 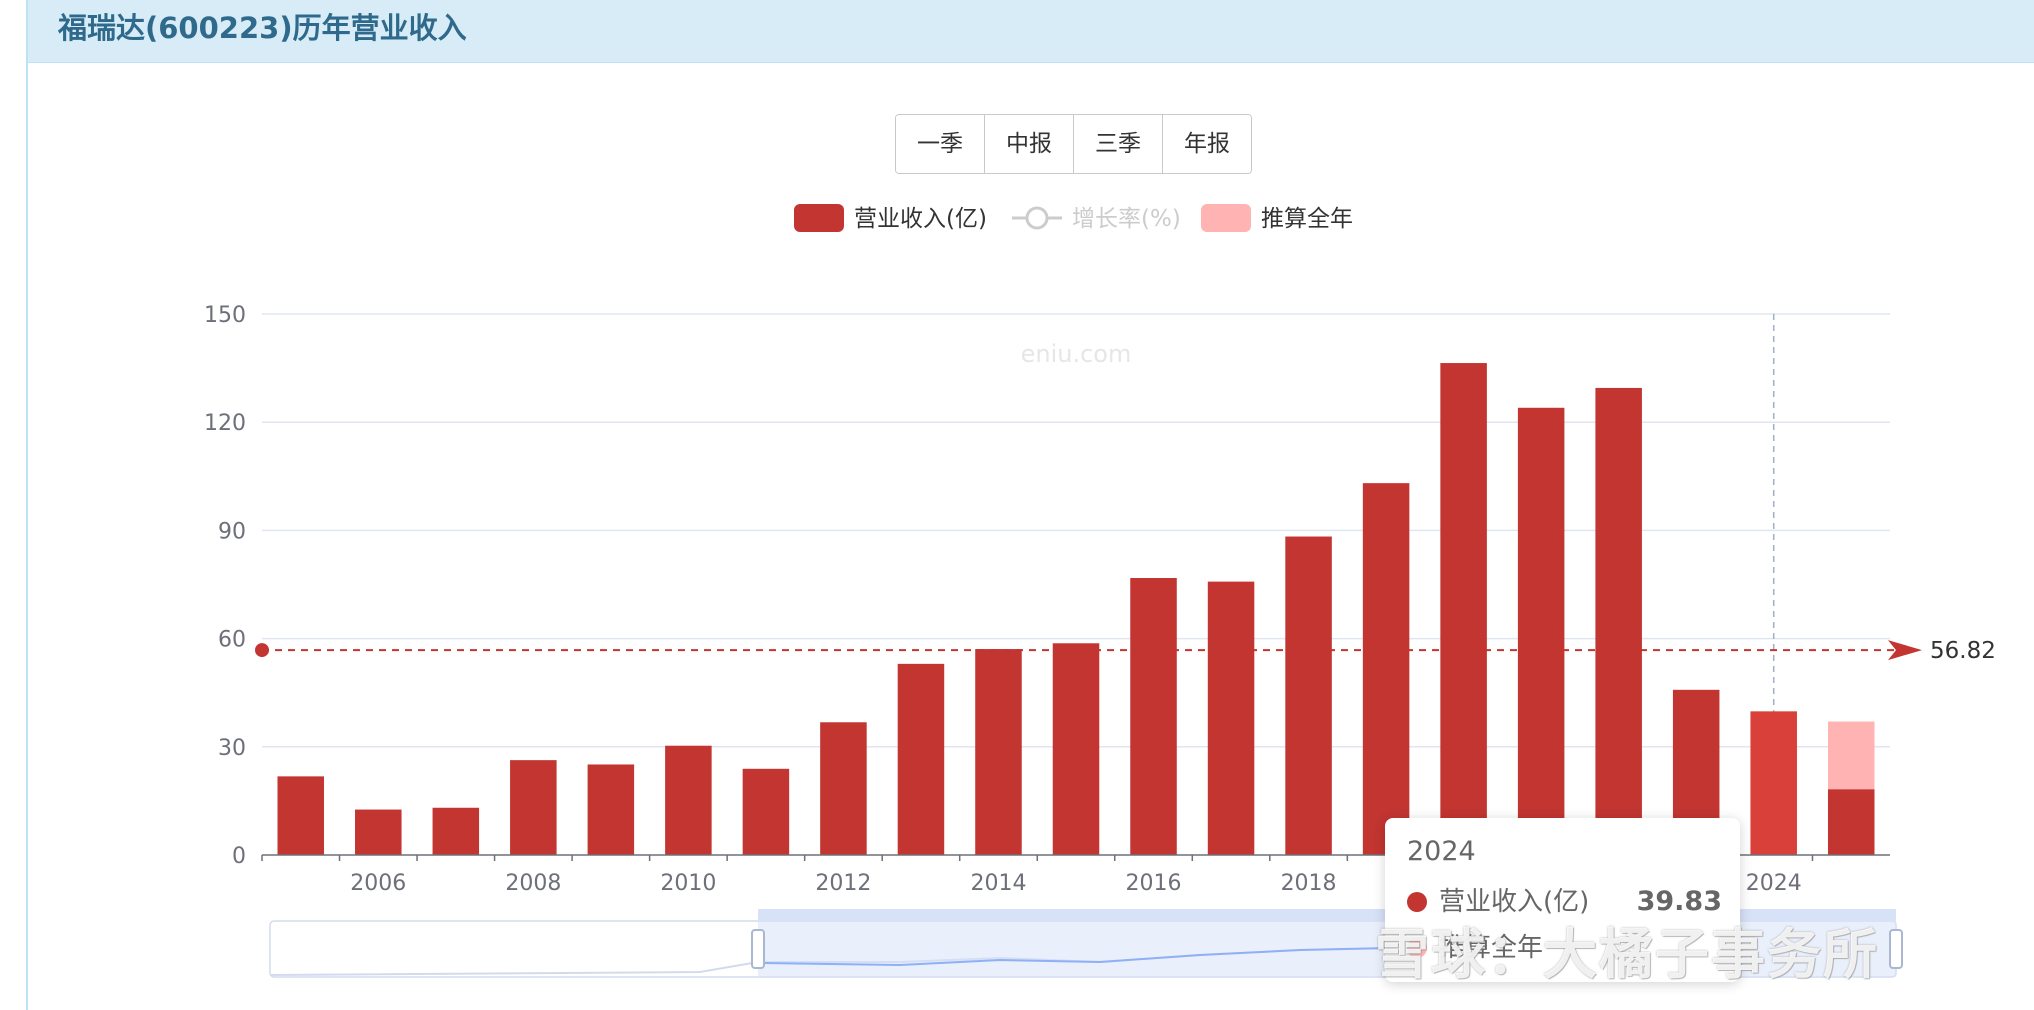 What do you see at coordinates (1905, 650) in the screenshot?
I see `markline-arrow` at bounding box center [1905, 650].